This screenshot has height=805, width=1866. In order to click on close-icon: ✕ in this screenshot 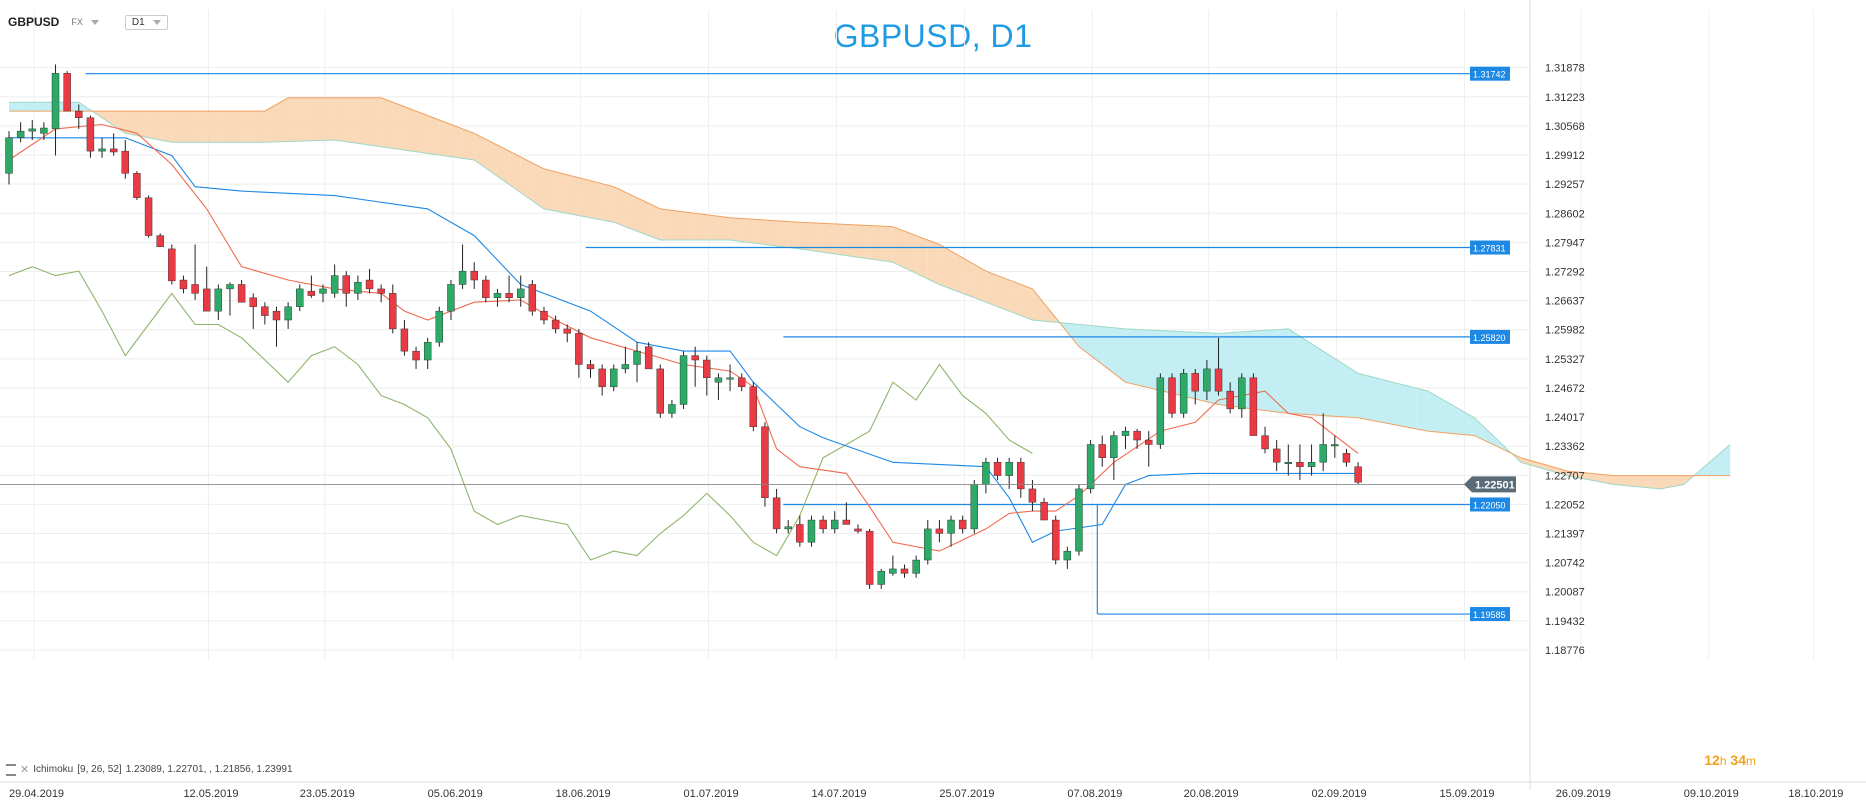, I will do `click(25, 770)`.